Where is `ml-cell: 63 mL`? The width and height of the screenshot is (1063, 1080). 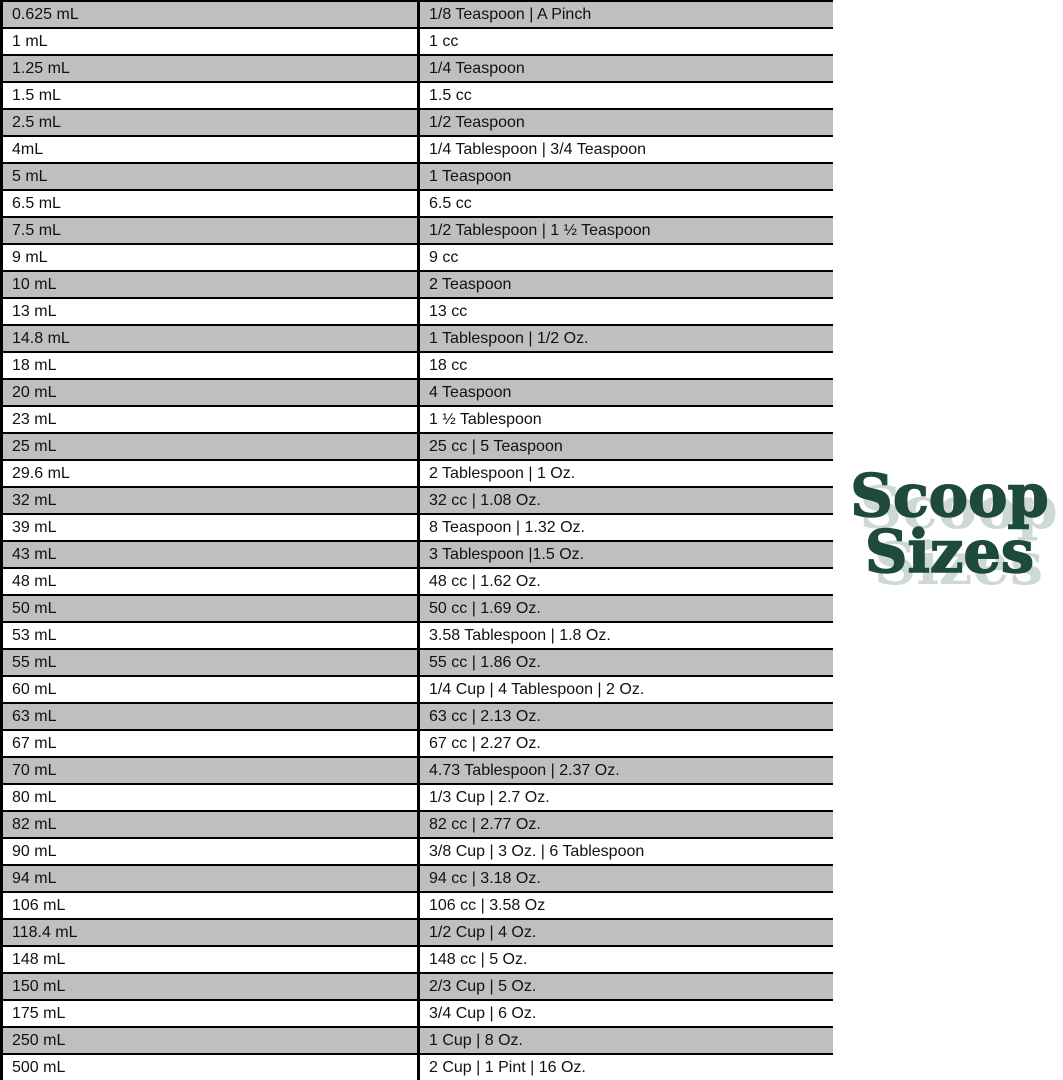 ml-cell: 63 mL is located at coordinates (209, 716).